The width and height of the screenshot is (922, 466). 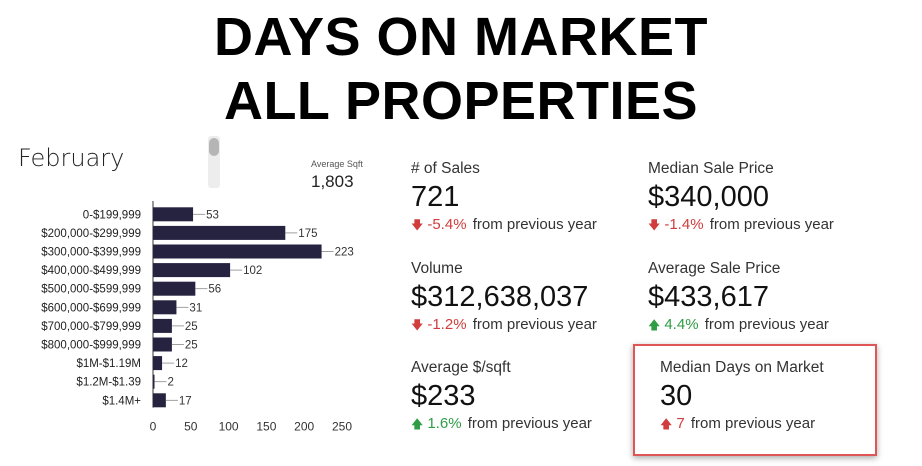 I want to click on data-label: 56, so click(x=214, y=290).